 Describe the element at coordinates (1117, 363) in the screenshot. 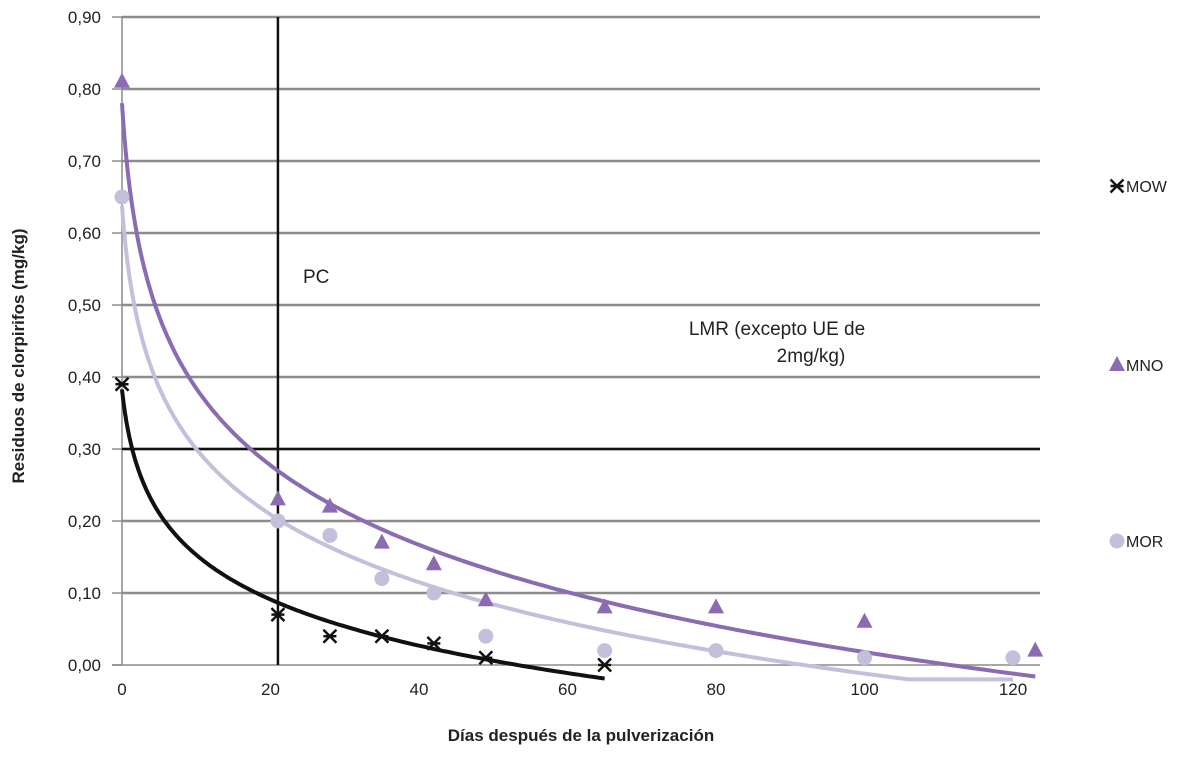

I see `legend-marker-mno` at that location.